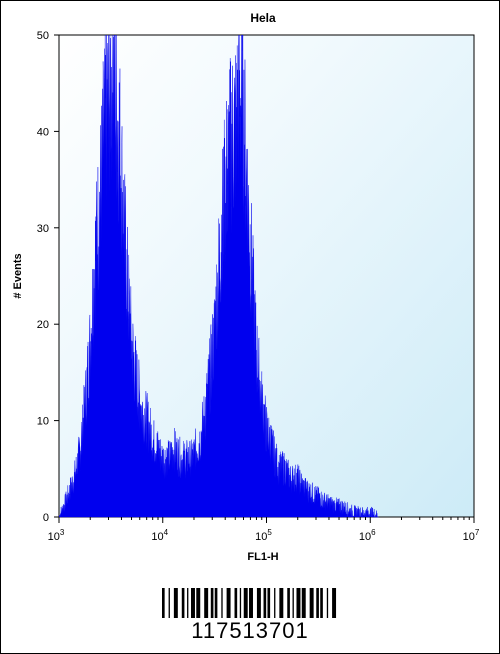  Describe the element at coordinates (56, 535) in the screenshot. I see `x-tick-label: 10³` at that location.